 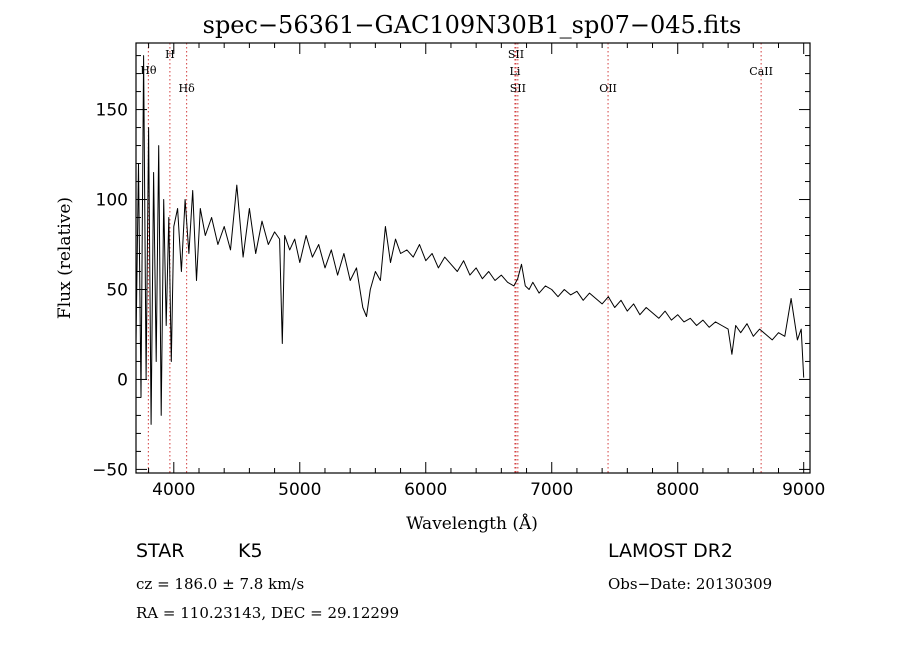 What do you see at coordinates (425, 490) in the screenshot?
I see `x-tick-label: 6000` at bounding box center [425, 490].